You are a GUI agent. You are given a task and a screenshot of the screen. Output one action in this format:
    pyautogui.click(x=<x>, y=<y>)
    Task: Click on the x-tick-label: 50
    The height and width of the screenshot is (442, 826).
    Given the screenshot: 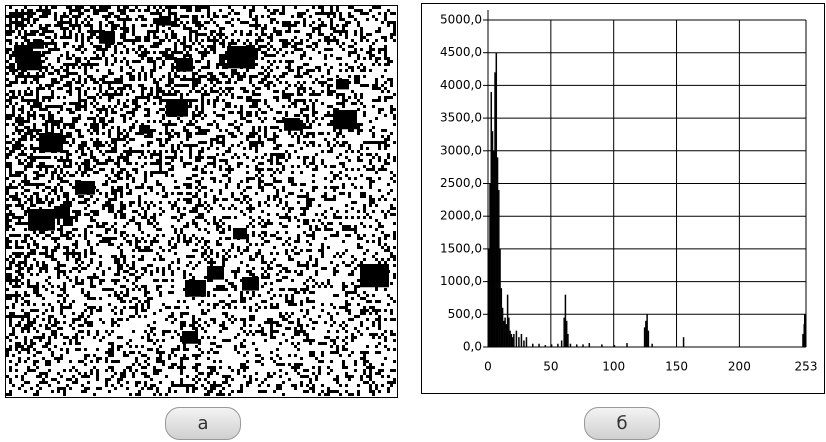 What is the action you would take?
    pyautogui.click(x=550, y=367)
    